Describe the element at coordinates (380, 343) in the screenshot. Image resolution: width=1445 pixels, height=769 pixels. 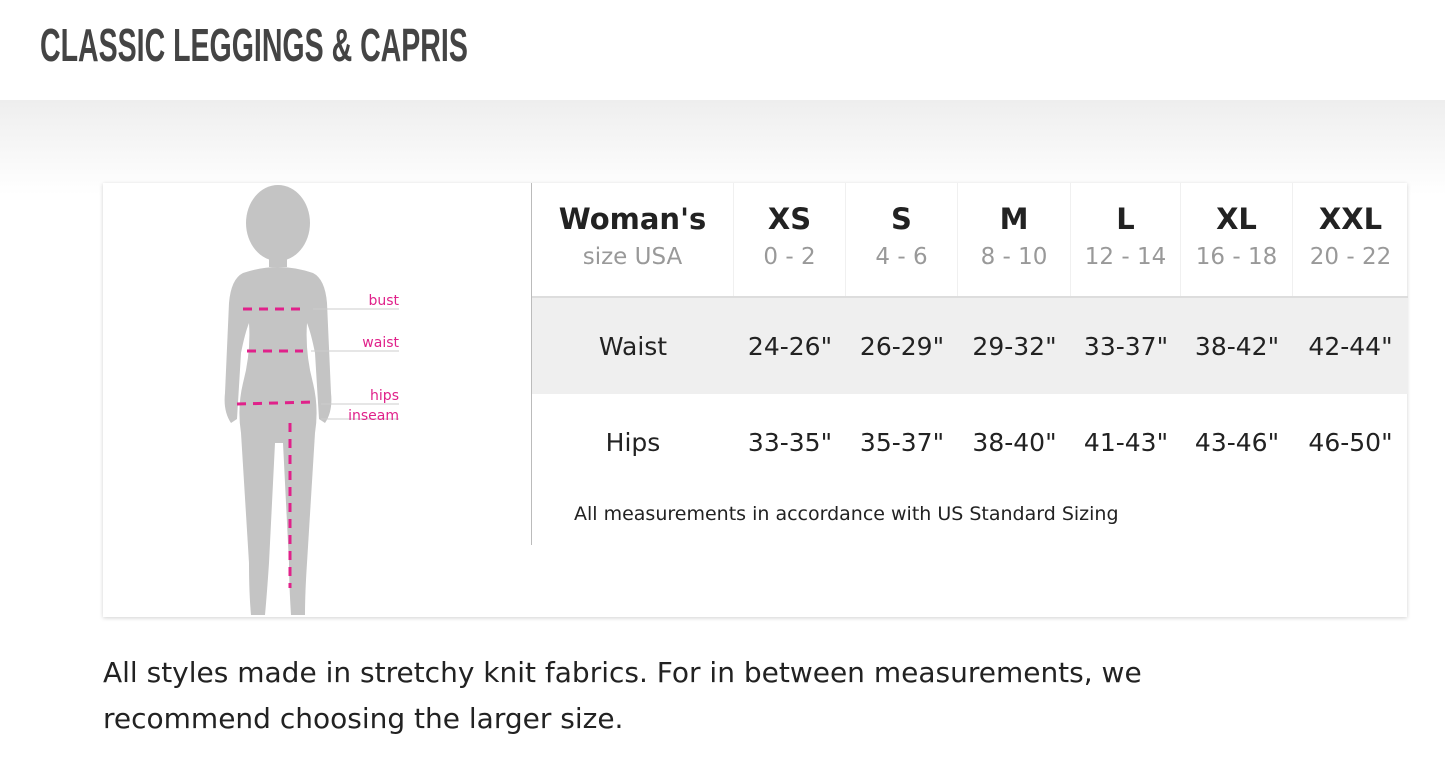
I see `waist-label: waist` at that location.